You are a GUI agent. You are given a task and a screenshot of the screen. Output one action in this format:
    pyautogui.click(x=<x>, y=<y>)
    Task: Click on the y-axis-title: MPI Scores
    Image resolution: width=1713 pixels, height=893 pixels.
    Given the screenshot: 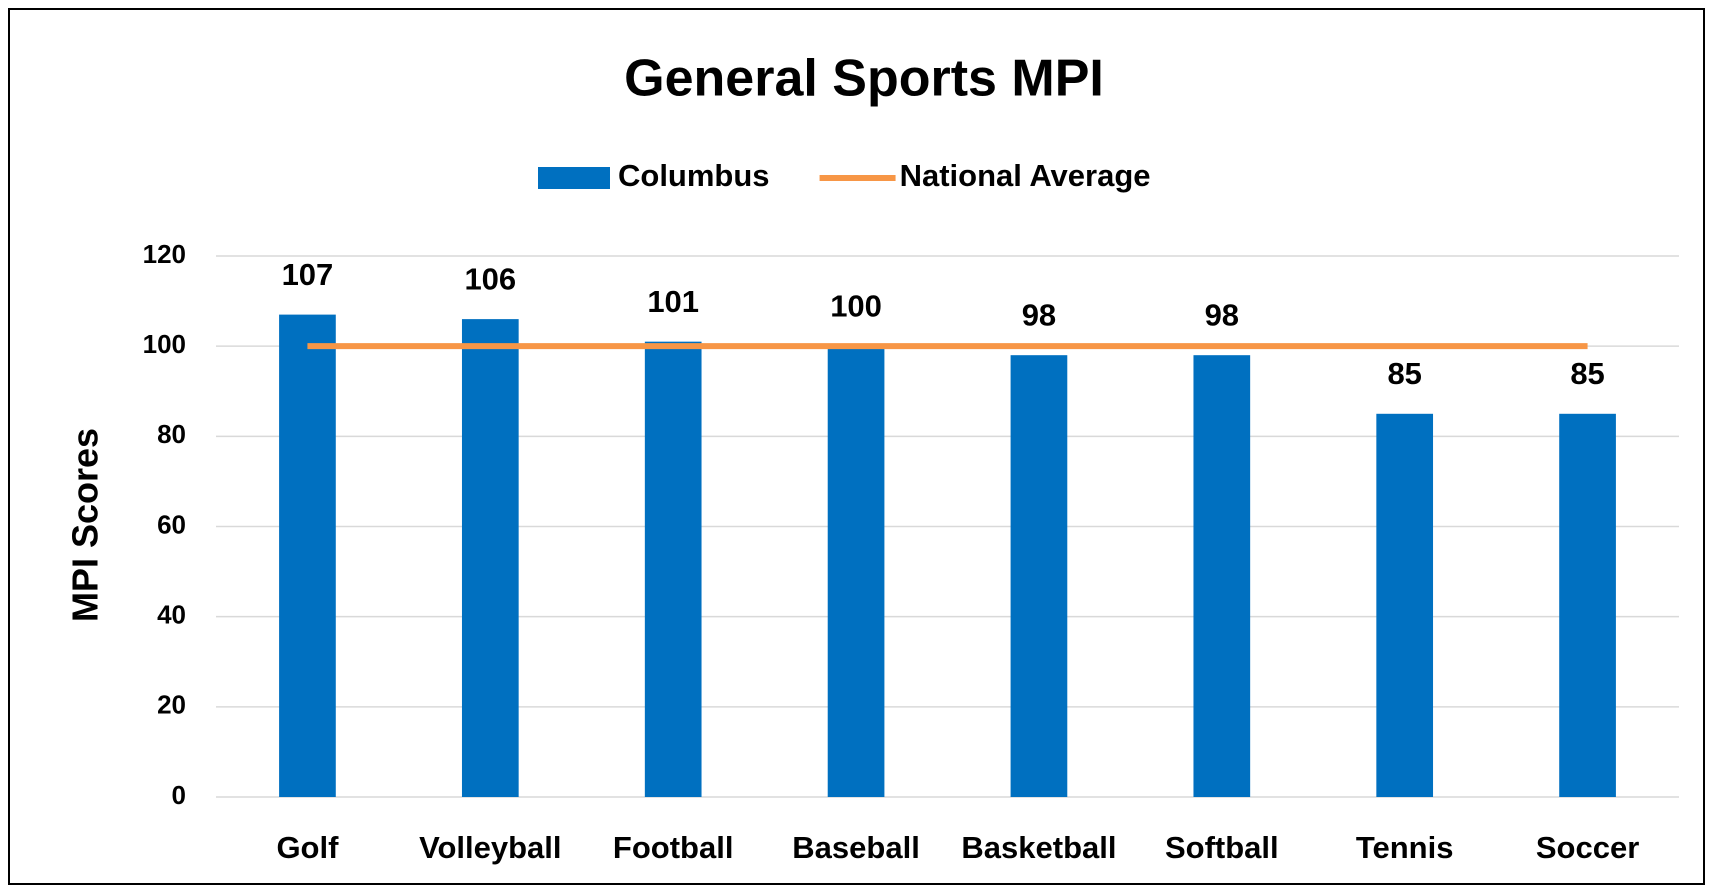 What is the action you would take?
    pyautogui.click(x=85, y=525)
    